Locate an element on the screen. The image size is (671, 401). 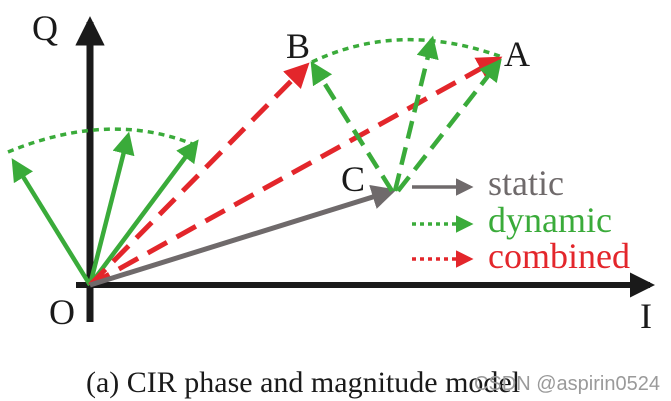
legend-static-label: static is located at coordinates (526, 183).